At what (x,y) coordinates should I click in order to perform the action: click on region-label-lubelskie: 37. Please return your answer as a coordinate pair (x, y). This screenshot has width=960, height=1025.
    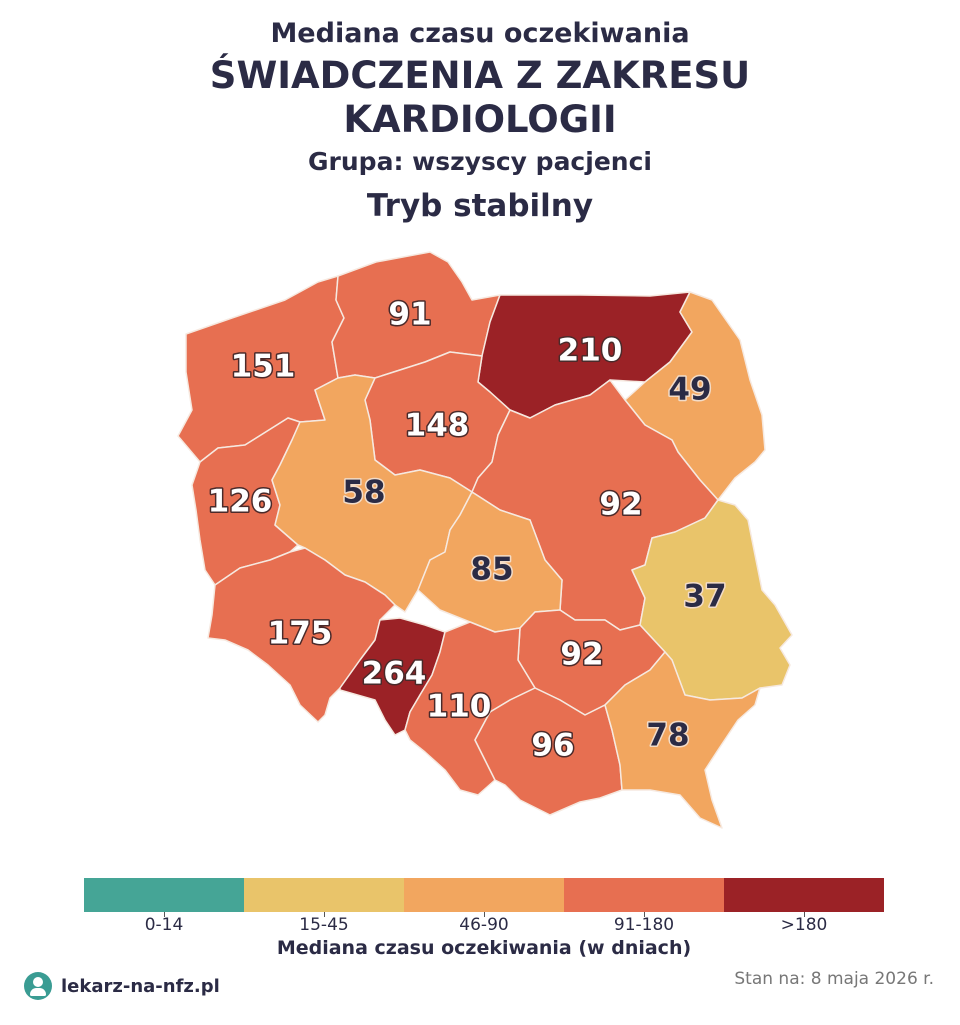
    Looking at the image, I should click on (704, 597).